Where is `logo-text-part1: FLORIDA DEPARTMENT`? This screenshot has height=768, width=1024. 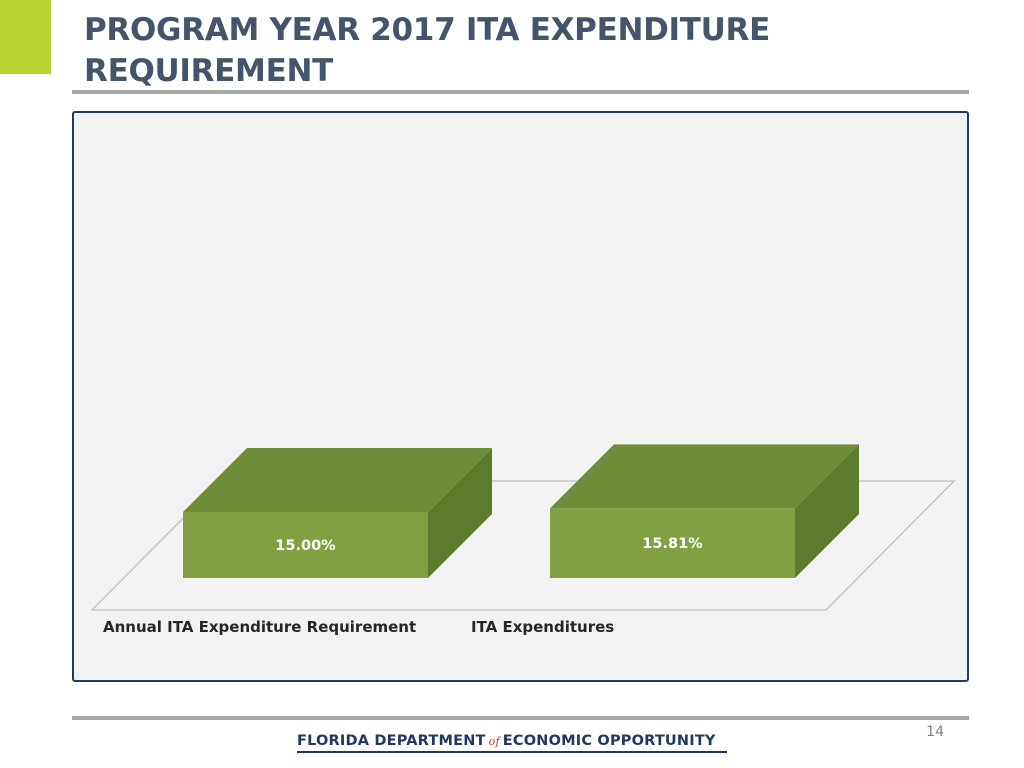
logo-text-part1: FLORIDA DEPARTMENT is located at coordinates (391, 741).